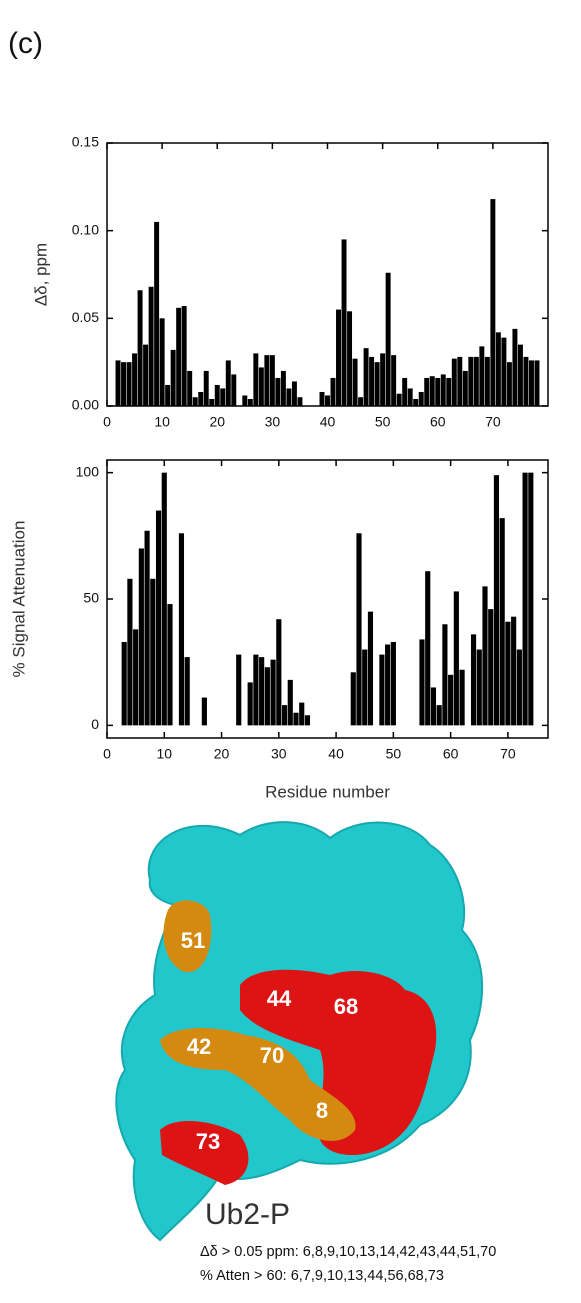 The image size is (581, 1303). What do you see at coordinates (247, 1214) in the screenshot?
I see `structure-name: Ub2-P` at bounding box center [247, 1214].